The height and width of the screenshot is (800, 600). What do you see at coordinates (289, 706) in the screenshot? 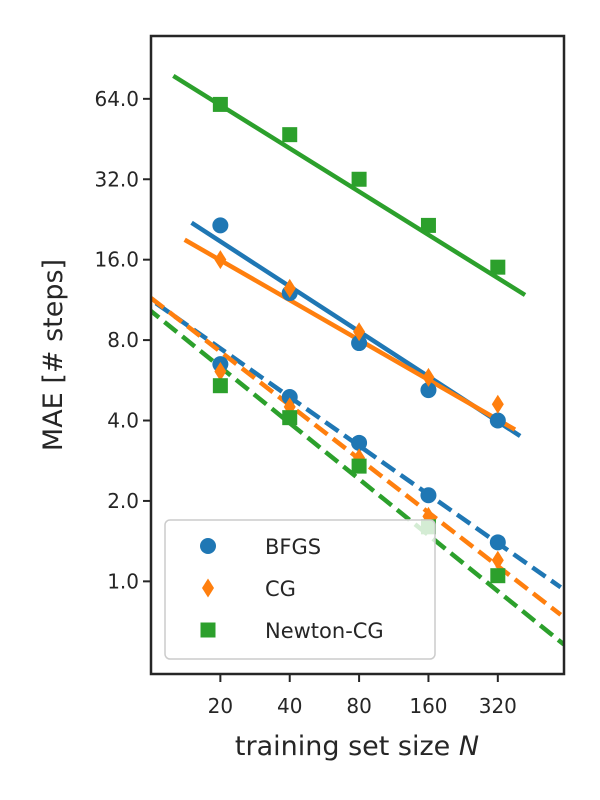
I see `x-tick-label: 40` at bounding box center [289, 706].